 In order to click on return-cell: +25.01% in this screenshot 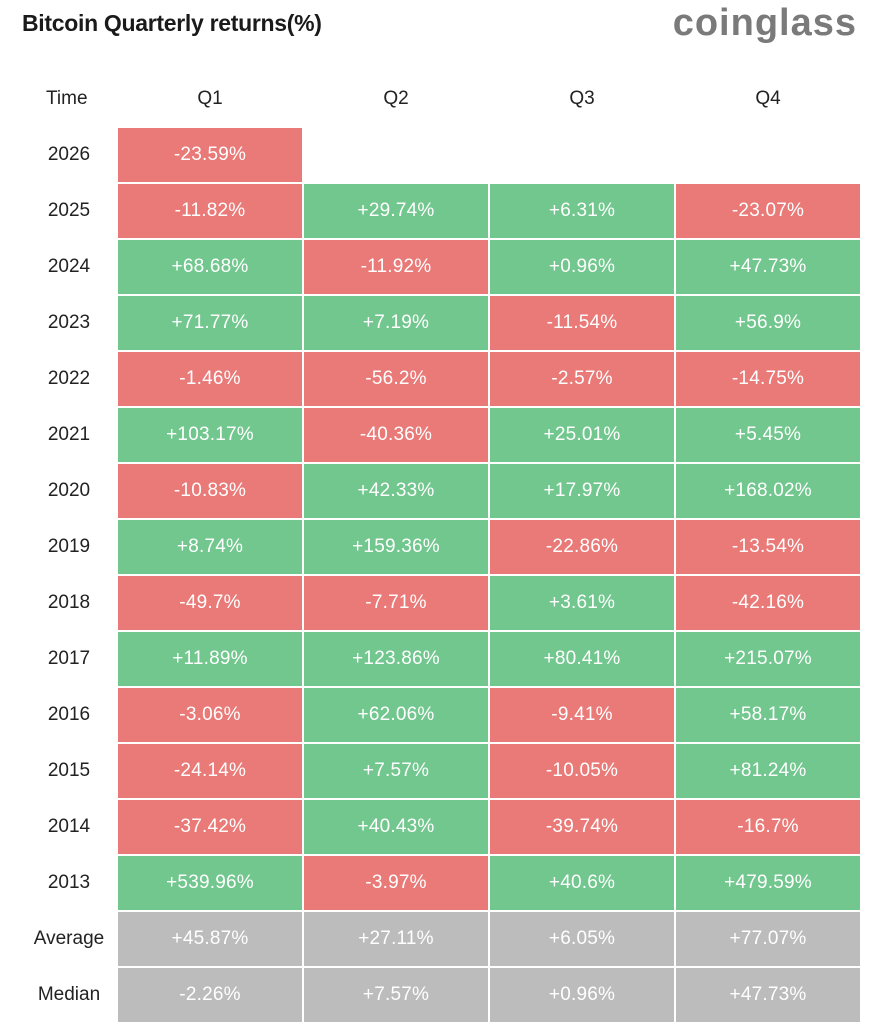, I will do `click(582, 435)`.